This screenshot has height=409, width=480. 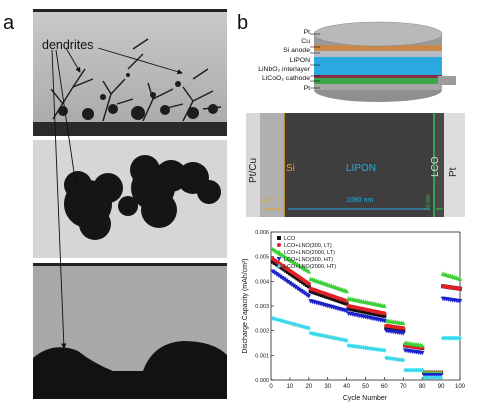 I want to click on micrograph-middle, so click(x=130, y=199).